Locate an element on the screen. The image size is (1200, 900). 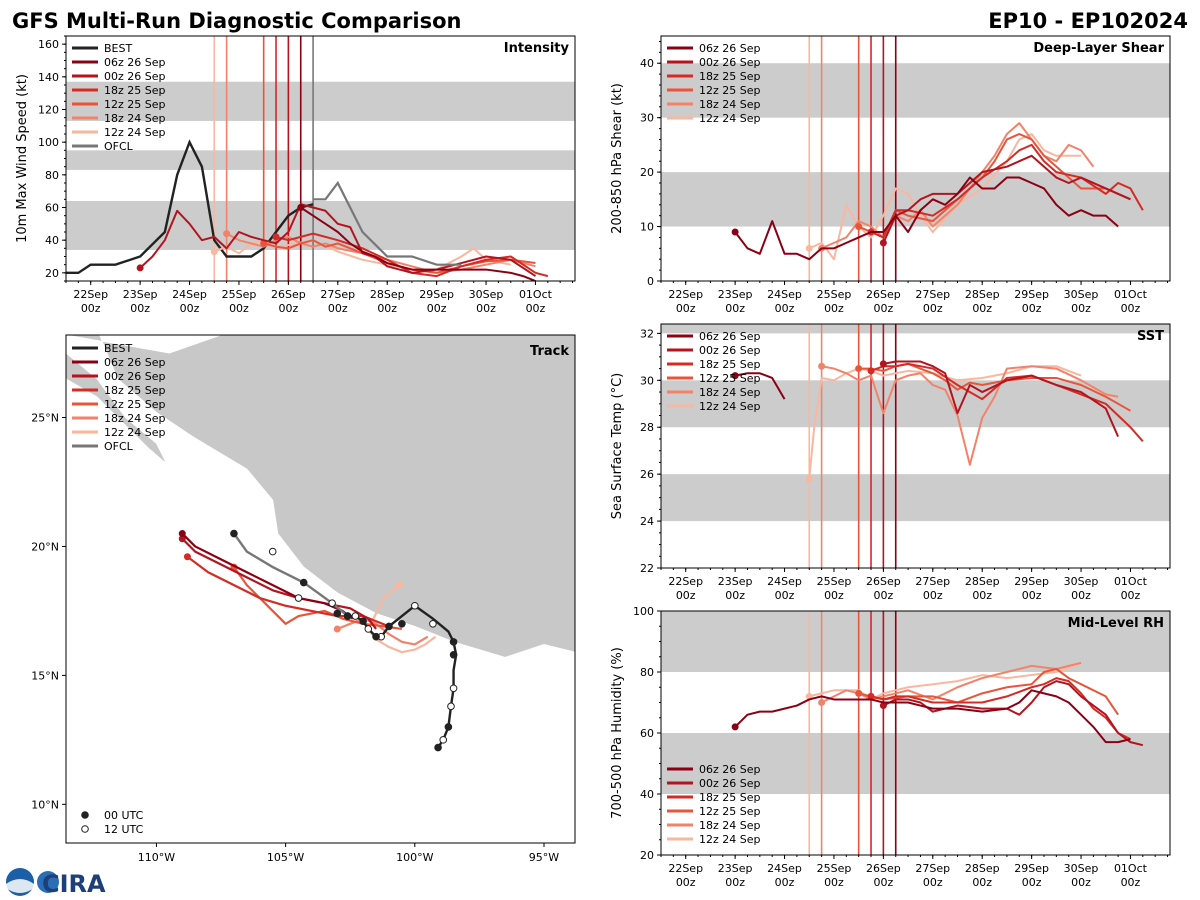
shear-series-line is located at coordinates (945, 197).